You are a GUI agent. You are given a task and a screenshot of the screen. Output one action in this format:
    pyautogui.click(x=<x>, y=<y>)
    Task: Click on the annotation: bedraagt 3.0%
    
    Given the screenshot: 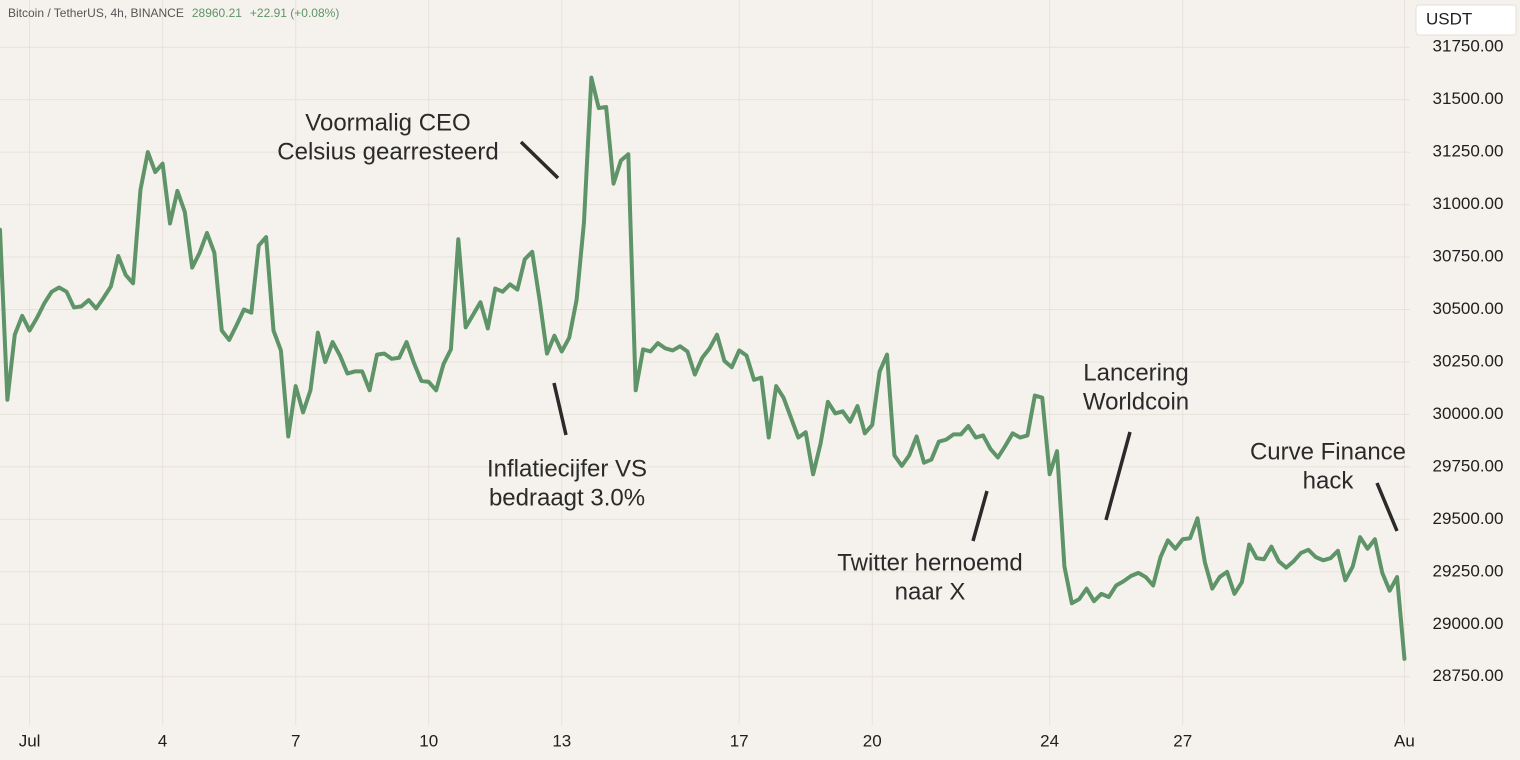 What is the action you would take?
    pyautogui.click(x=567, y=497)
    